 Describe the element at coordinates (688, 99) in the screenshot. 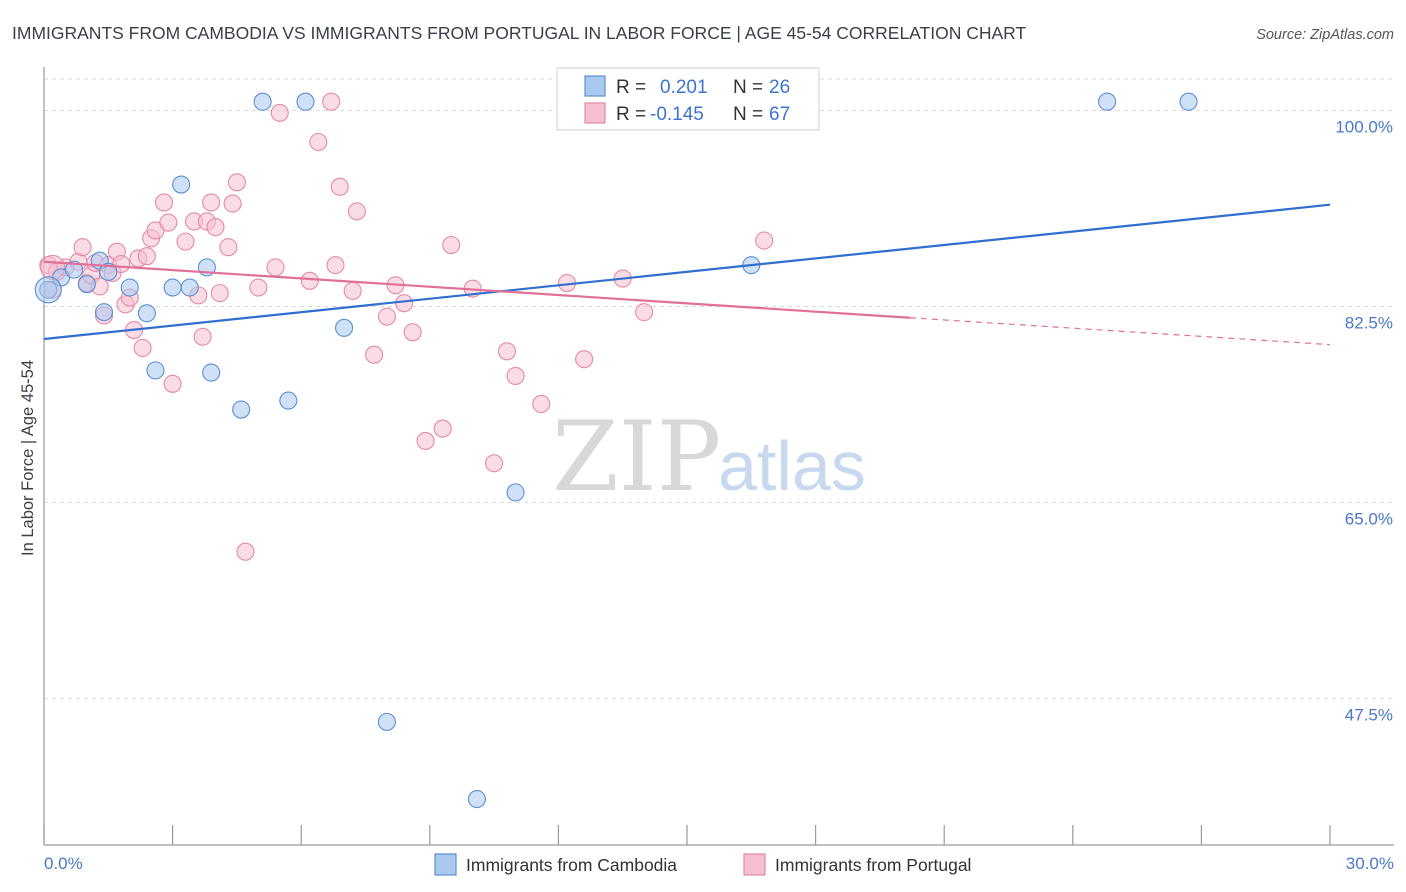

I see `correlation-legend: R = 0.201 N = 26 R = -0.145 N = 67` at that location.